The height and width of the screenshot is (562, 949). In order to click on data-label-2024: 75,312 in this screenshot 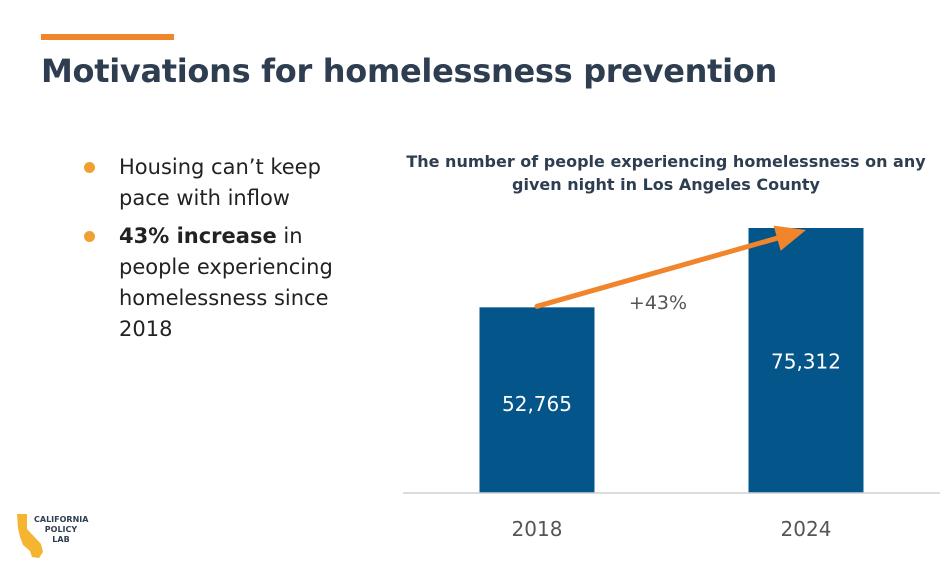, I will do `click(806, 362)`.